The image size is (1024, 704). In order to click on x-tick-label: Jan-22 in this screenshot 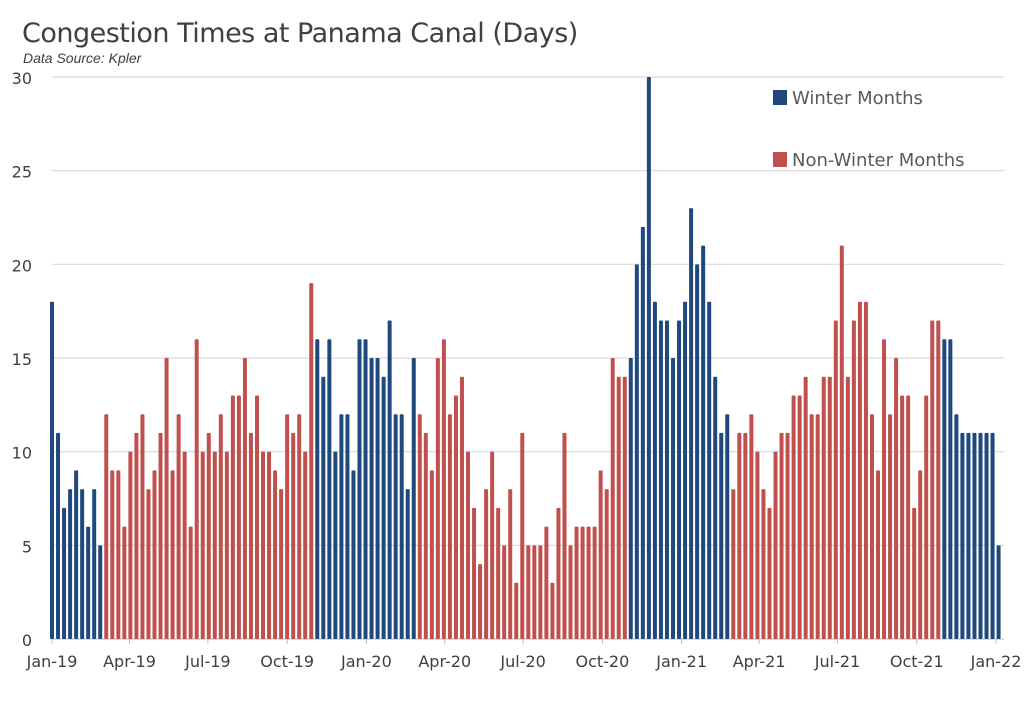, I will do `click(996, 661)`.